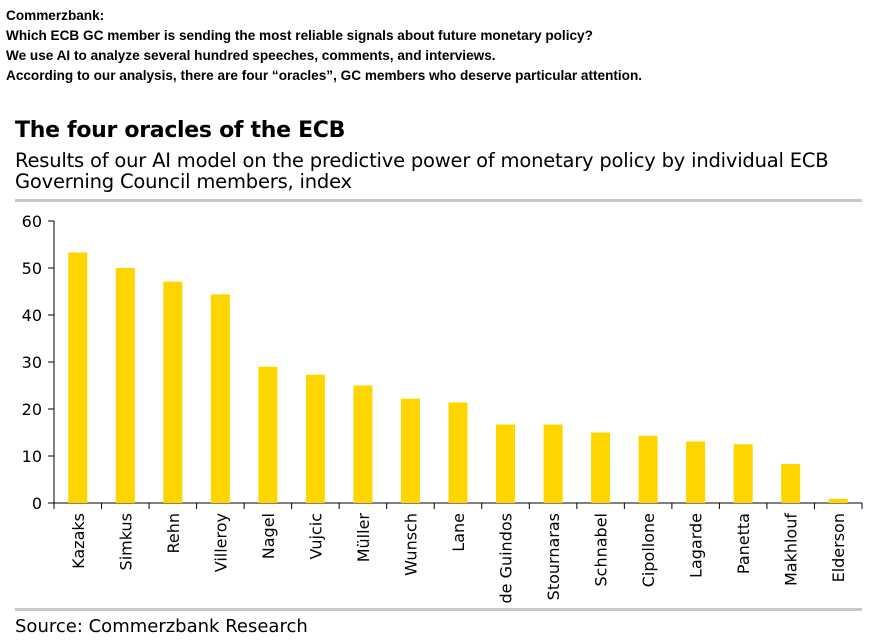  Describe the element at coordinates (838, 547) in the screenshot. I see `x-tick-label: Elderson` at that location.